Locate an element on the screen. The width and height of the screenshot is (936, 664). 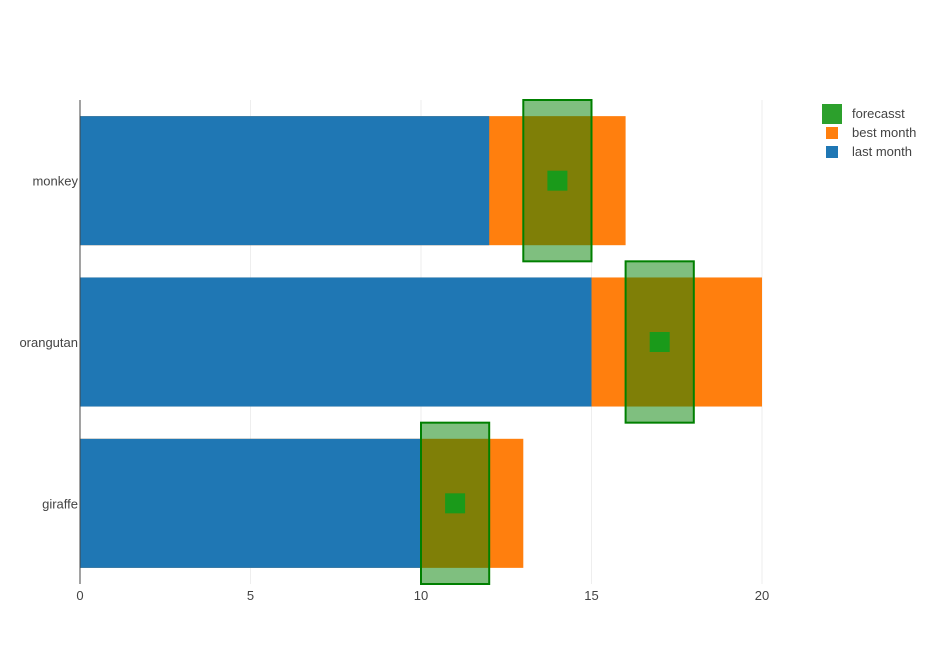
x-tick-label-15: 15 is located at coordinates (591, 595).